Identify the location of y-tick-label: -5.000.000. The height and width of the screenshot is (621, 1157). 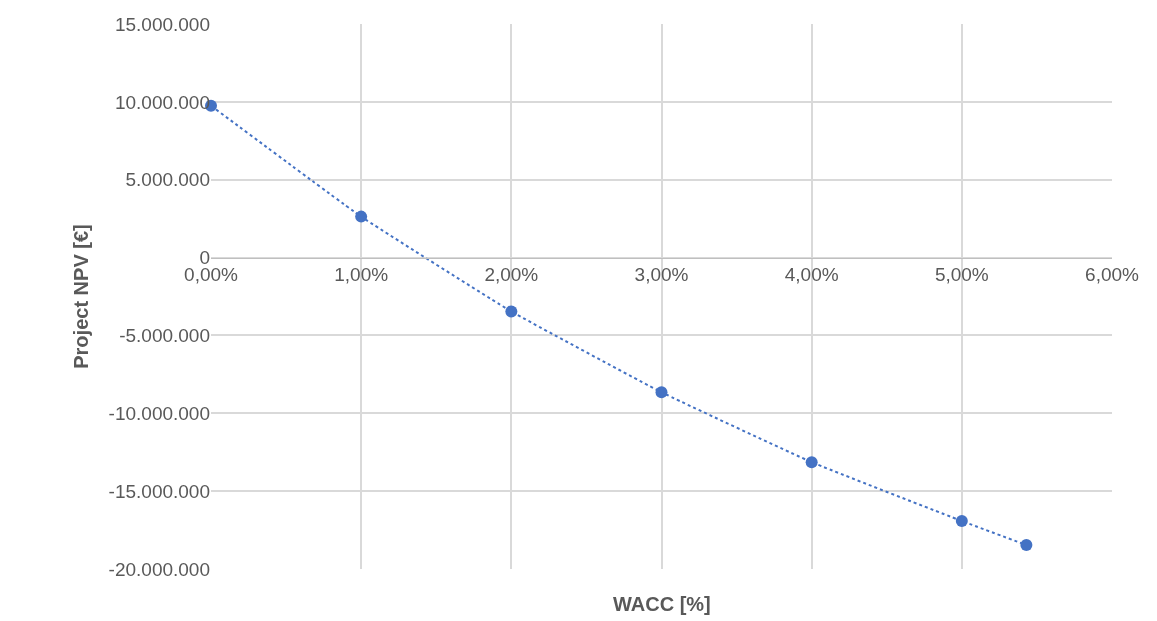
(164, 336).